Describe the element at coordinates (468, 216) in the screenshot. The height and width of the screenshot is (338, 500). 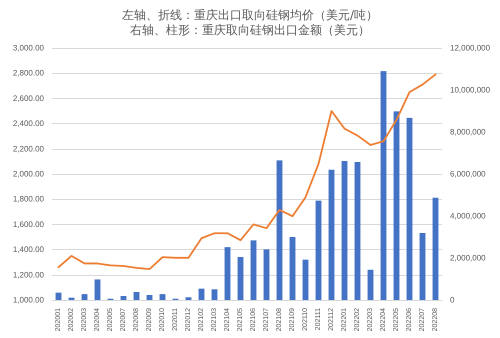
I see `y2-tick-label: 4,000,000` at that location.